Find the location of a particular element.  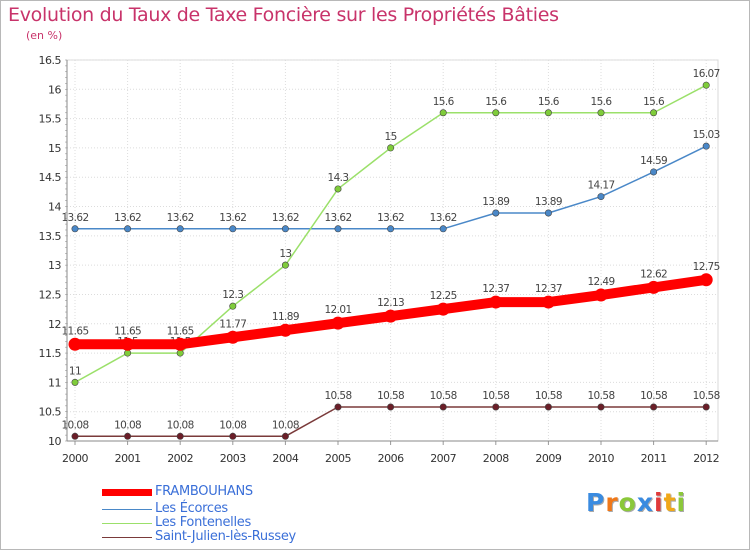

x-tick-label: 2002 is located at coordinates (180, 458).